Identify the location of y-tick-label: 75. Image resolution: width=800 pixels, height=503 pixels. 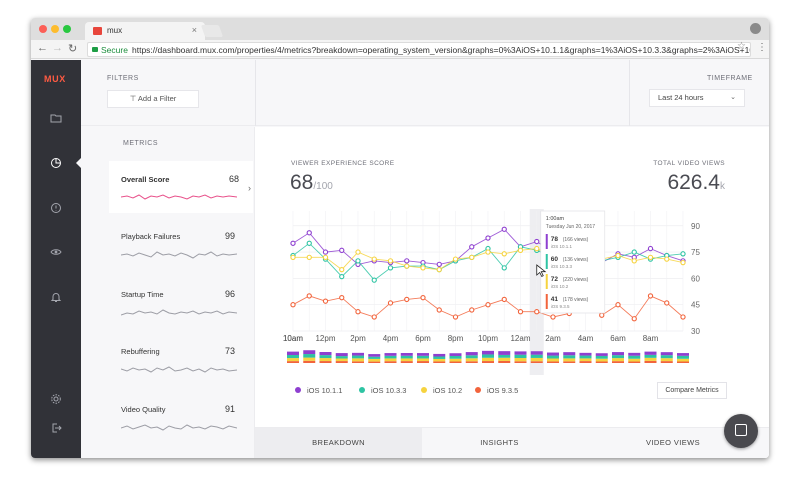
(695, 252).